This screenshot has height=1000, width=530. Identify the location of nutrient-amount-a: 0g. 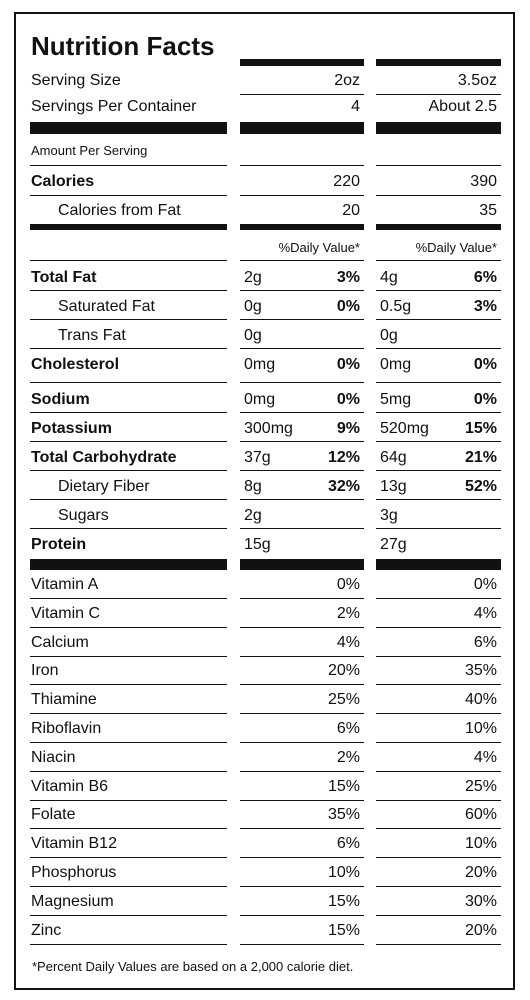
(253, 306).